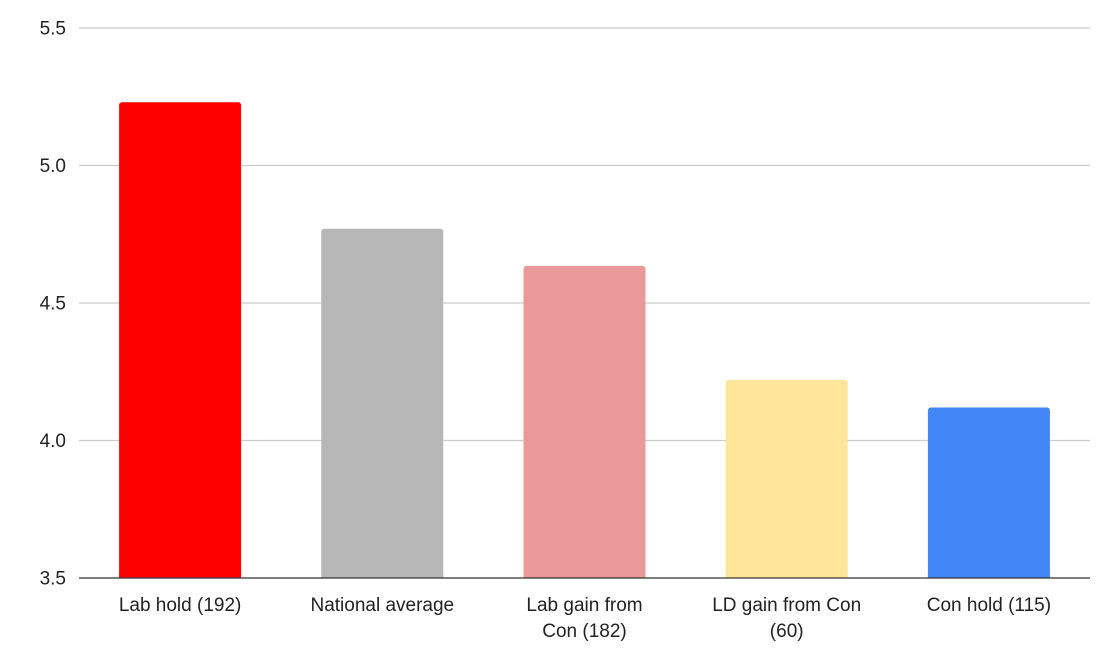 The width and height of the screenshot is (1112, 656). What do you see at coordinates (584, 605) in the screenshot?
I see `x-tick-label: Lab gain from` at bounding box center [584, 605].